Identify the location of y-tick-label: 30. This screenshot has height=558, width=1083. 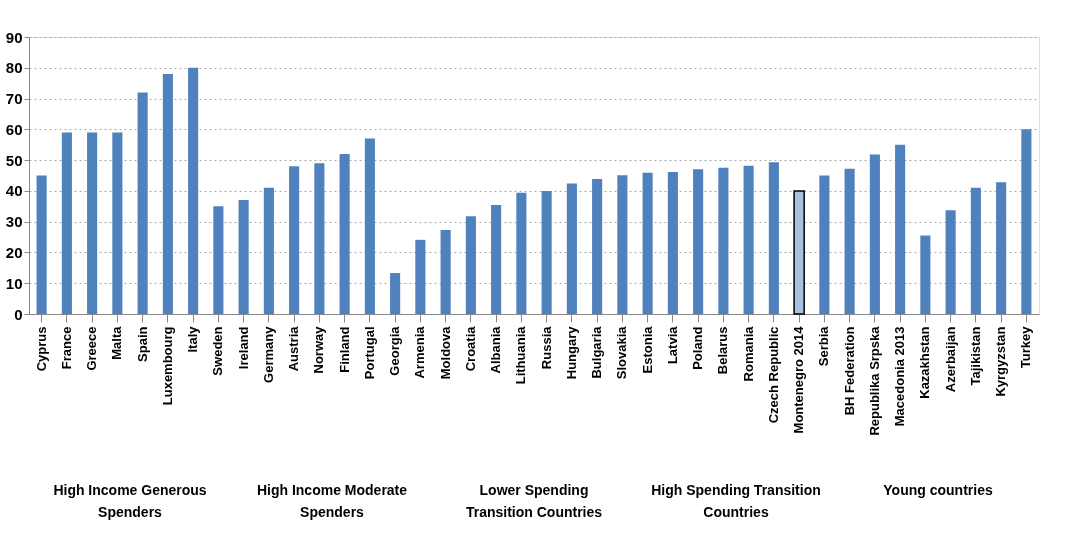
(14, 222).